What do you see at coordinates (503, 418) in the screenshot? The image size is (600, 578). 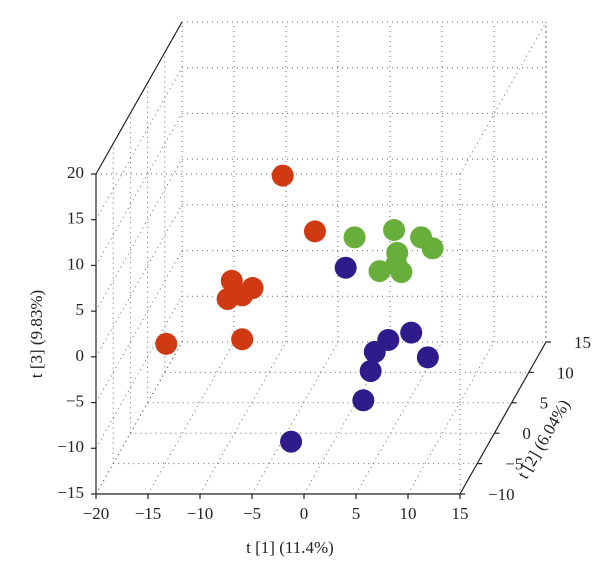 I see `y-axis` at bounding box center [503, 418].